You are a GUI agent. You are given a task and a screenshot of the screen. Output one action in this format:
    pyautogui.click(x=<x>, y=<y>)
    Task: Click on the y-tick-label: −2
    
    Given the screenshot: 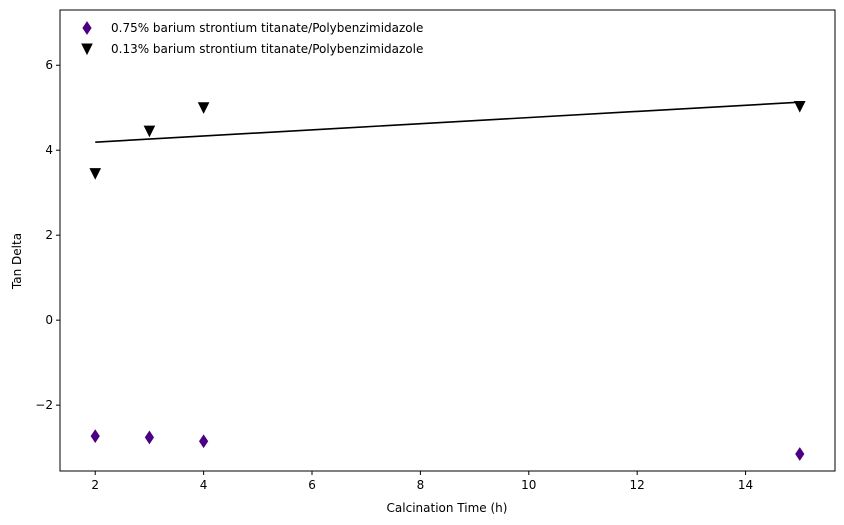 What is the action you would take?
    pyautogui.click(x=44, y=405)
    